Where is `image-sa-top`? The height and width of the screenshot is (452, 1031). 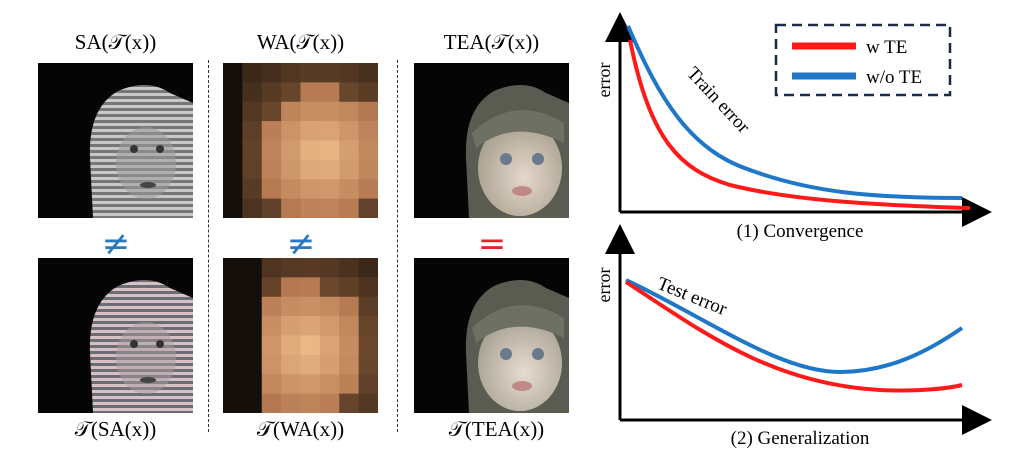 image-sa-top is located at coordinates (115, 140).